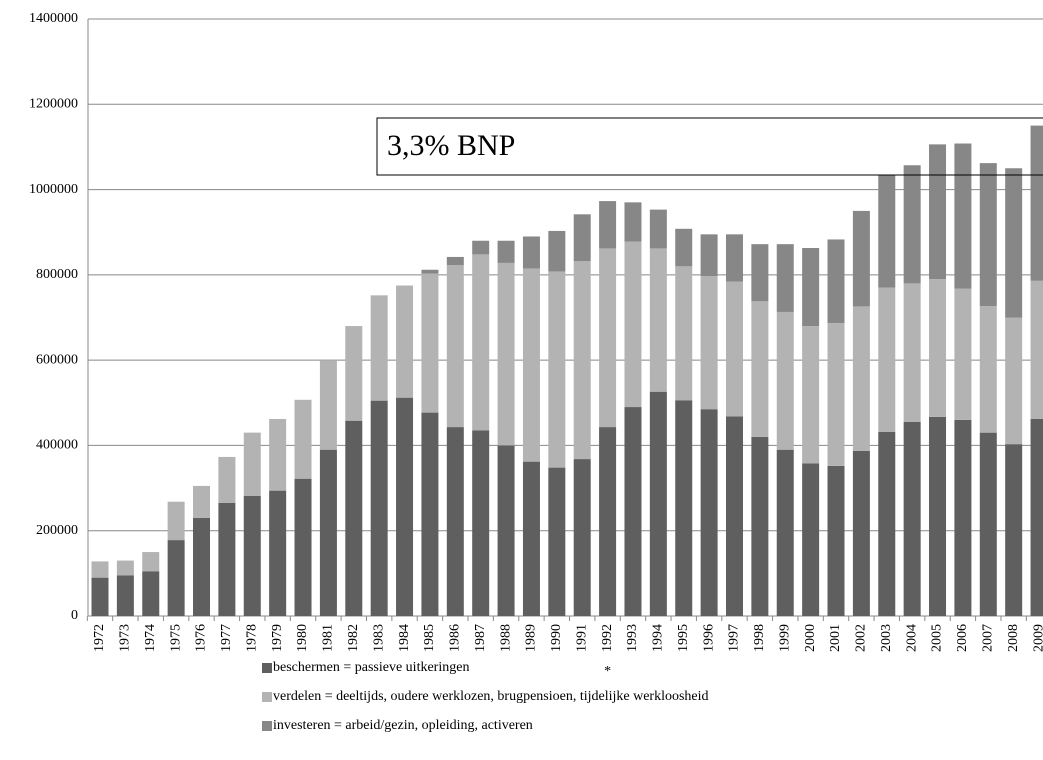  I want to click on x-tick-label: 1986, so click(455, 638).